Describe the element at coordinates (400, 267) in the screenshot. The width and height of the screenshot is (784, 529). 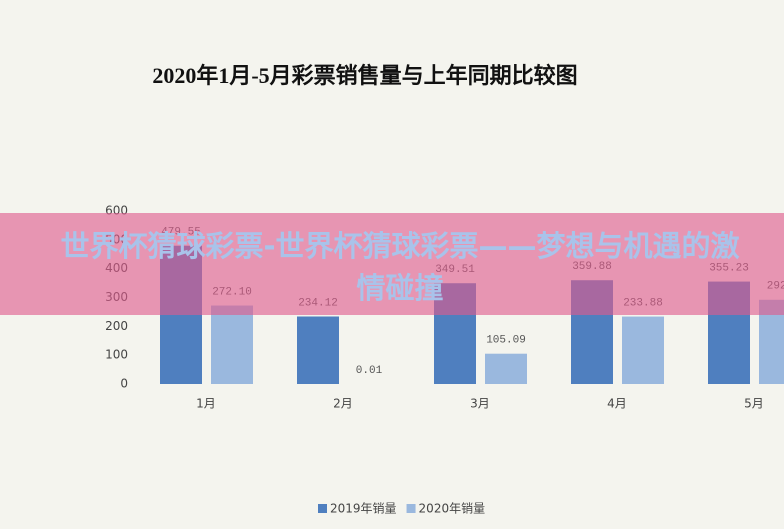
I see `banner-text: 世界杯猜球彩票-世界杯猜球彩票——梦想与机遇的激情碰撞` at that location.